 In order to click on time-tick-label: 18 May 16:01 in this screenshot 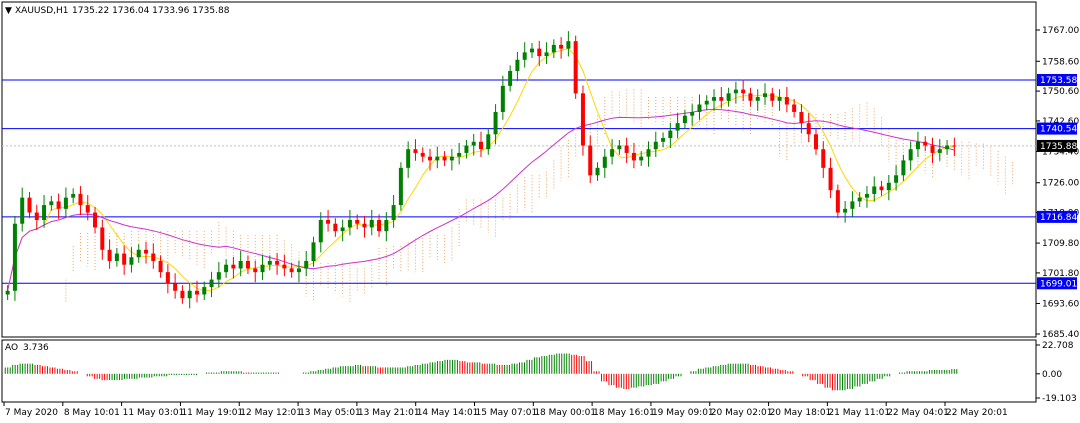, I will do `click(624, 413)`.